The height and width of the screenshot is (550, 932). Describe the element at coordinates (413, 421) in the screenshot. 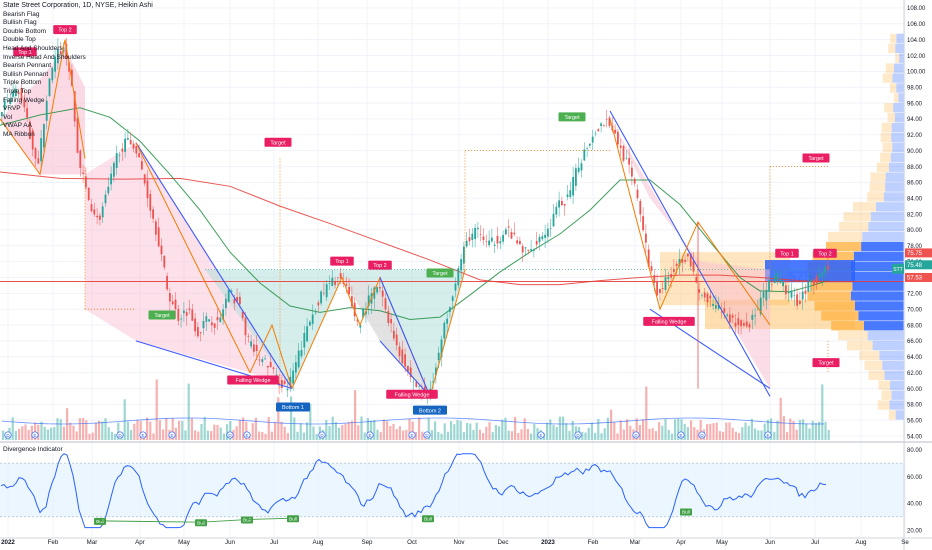

I see `volume-ma-line` at that location.